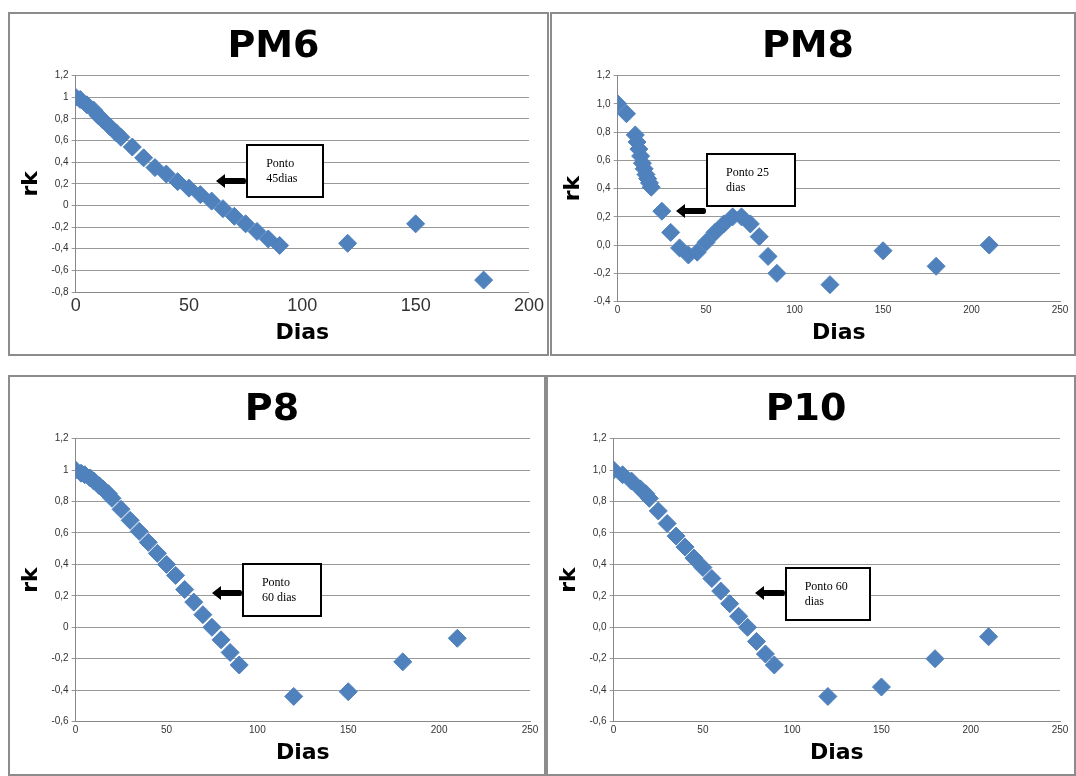 The image size is (1076, 776). What do you see at coordinates (273, 43) in the screenshot?
I see `chart-title: PM6` at bounding box center [273, 43].